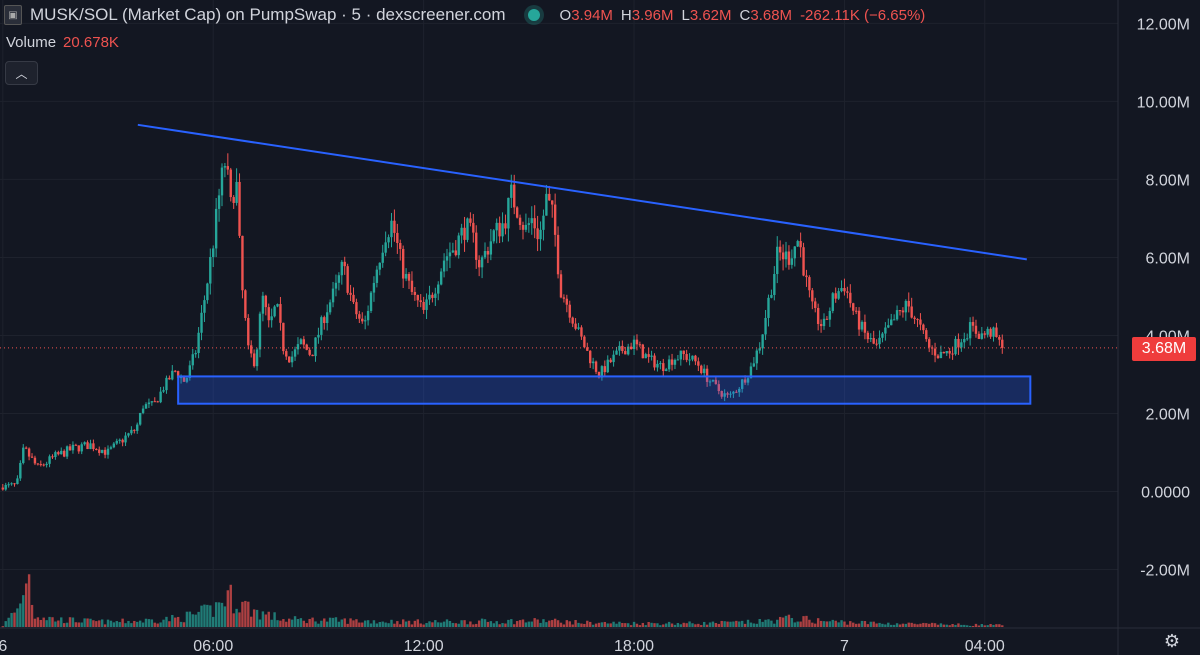 This screenshot has width=1200, height=655. What do you see at coordinates (1168, 414) in the screenshot?
I see `y-tick-label: 2.00M` at bounding box center [1168, 414].